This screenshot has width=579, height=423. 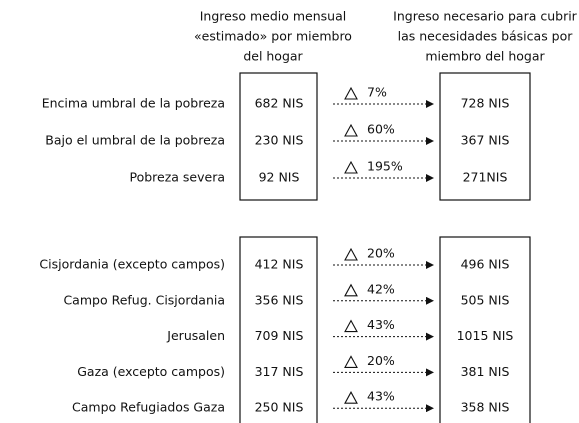 I want to click on row-label: Encima umbral de la pobreza, so click(x=133, y=103).